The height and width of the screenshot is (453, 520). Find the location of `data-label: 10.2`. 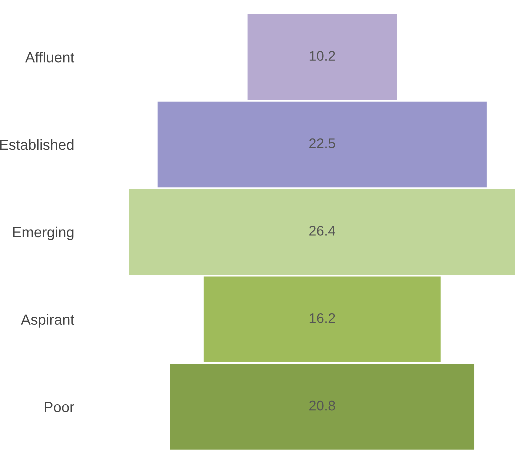

data-label: 10.2 is located at coordinates (323, 56).